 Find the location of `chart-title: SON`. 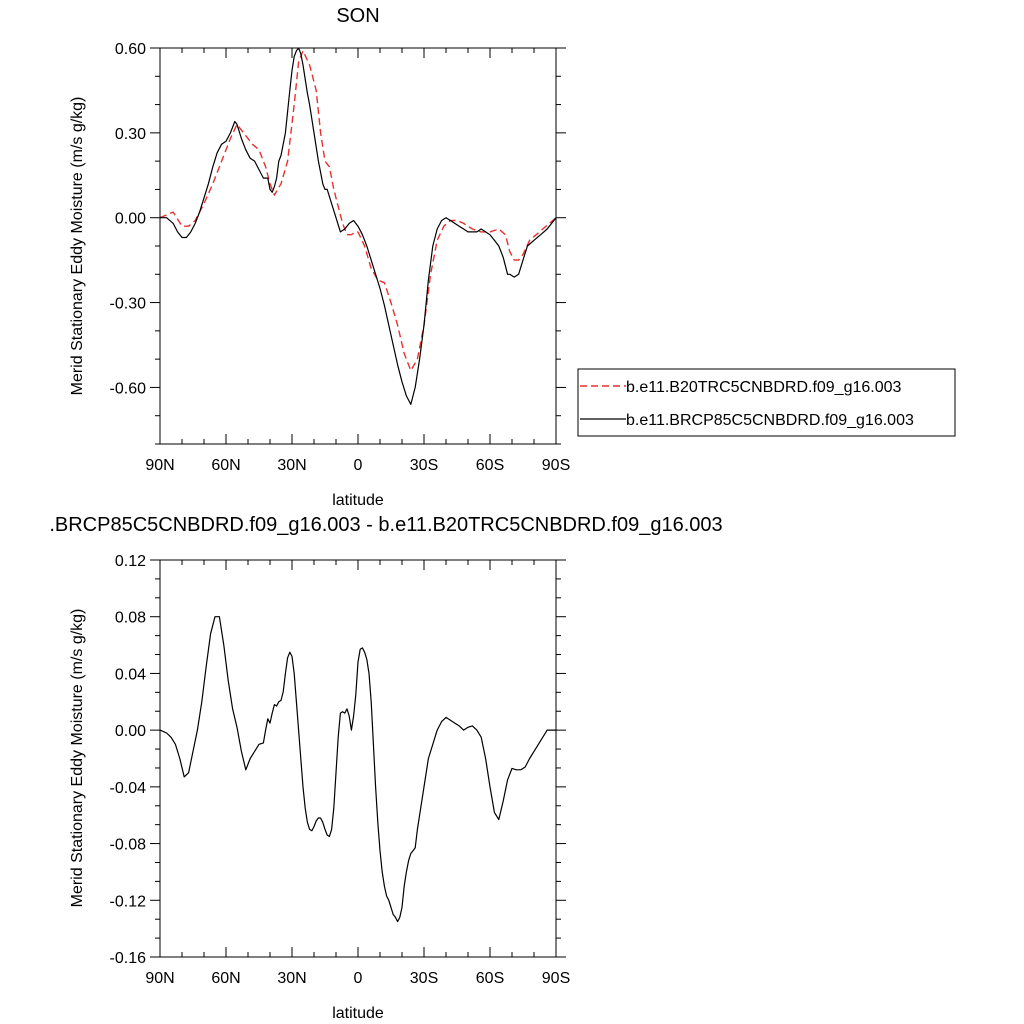

chart-title: SON is located at coordinates (357, 16).